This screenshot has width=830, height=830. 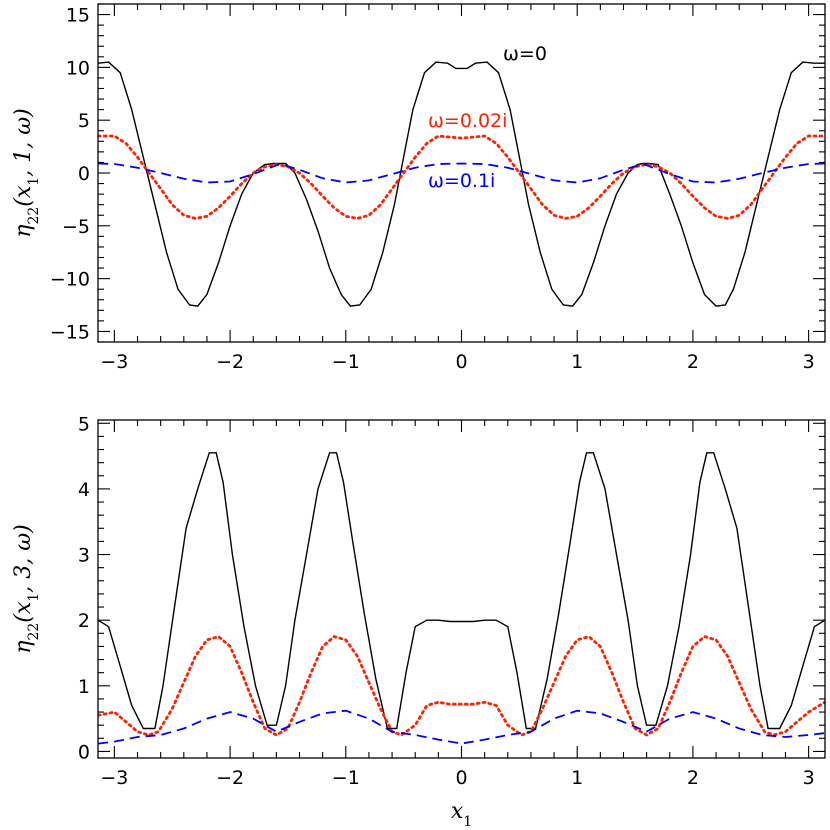 I want to click on bottom-xtick-label: 2, so click(x=693, y=778).